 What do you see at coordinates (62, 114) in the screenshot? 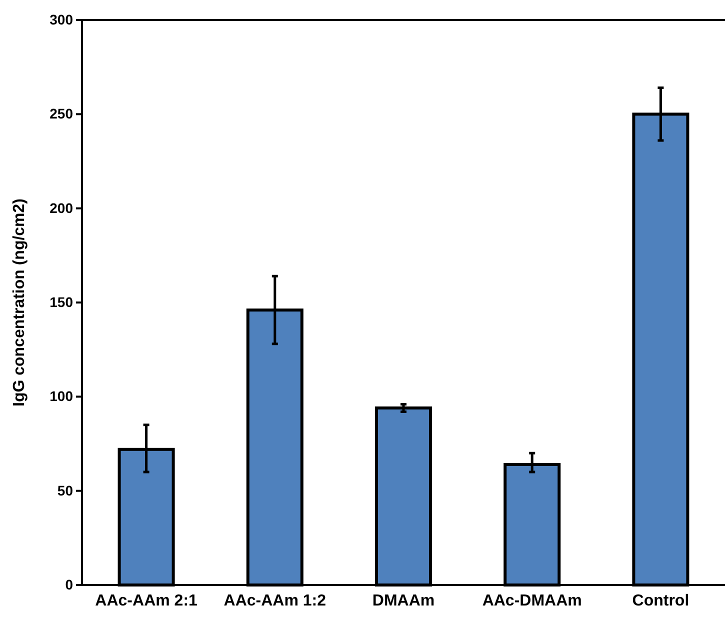
I see `y-tick-label: 250` at bounding box center [62, 114].